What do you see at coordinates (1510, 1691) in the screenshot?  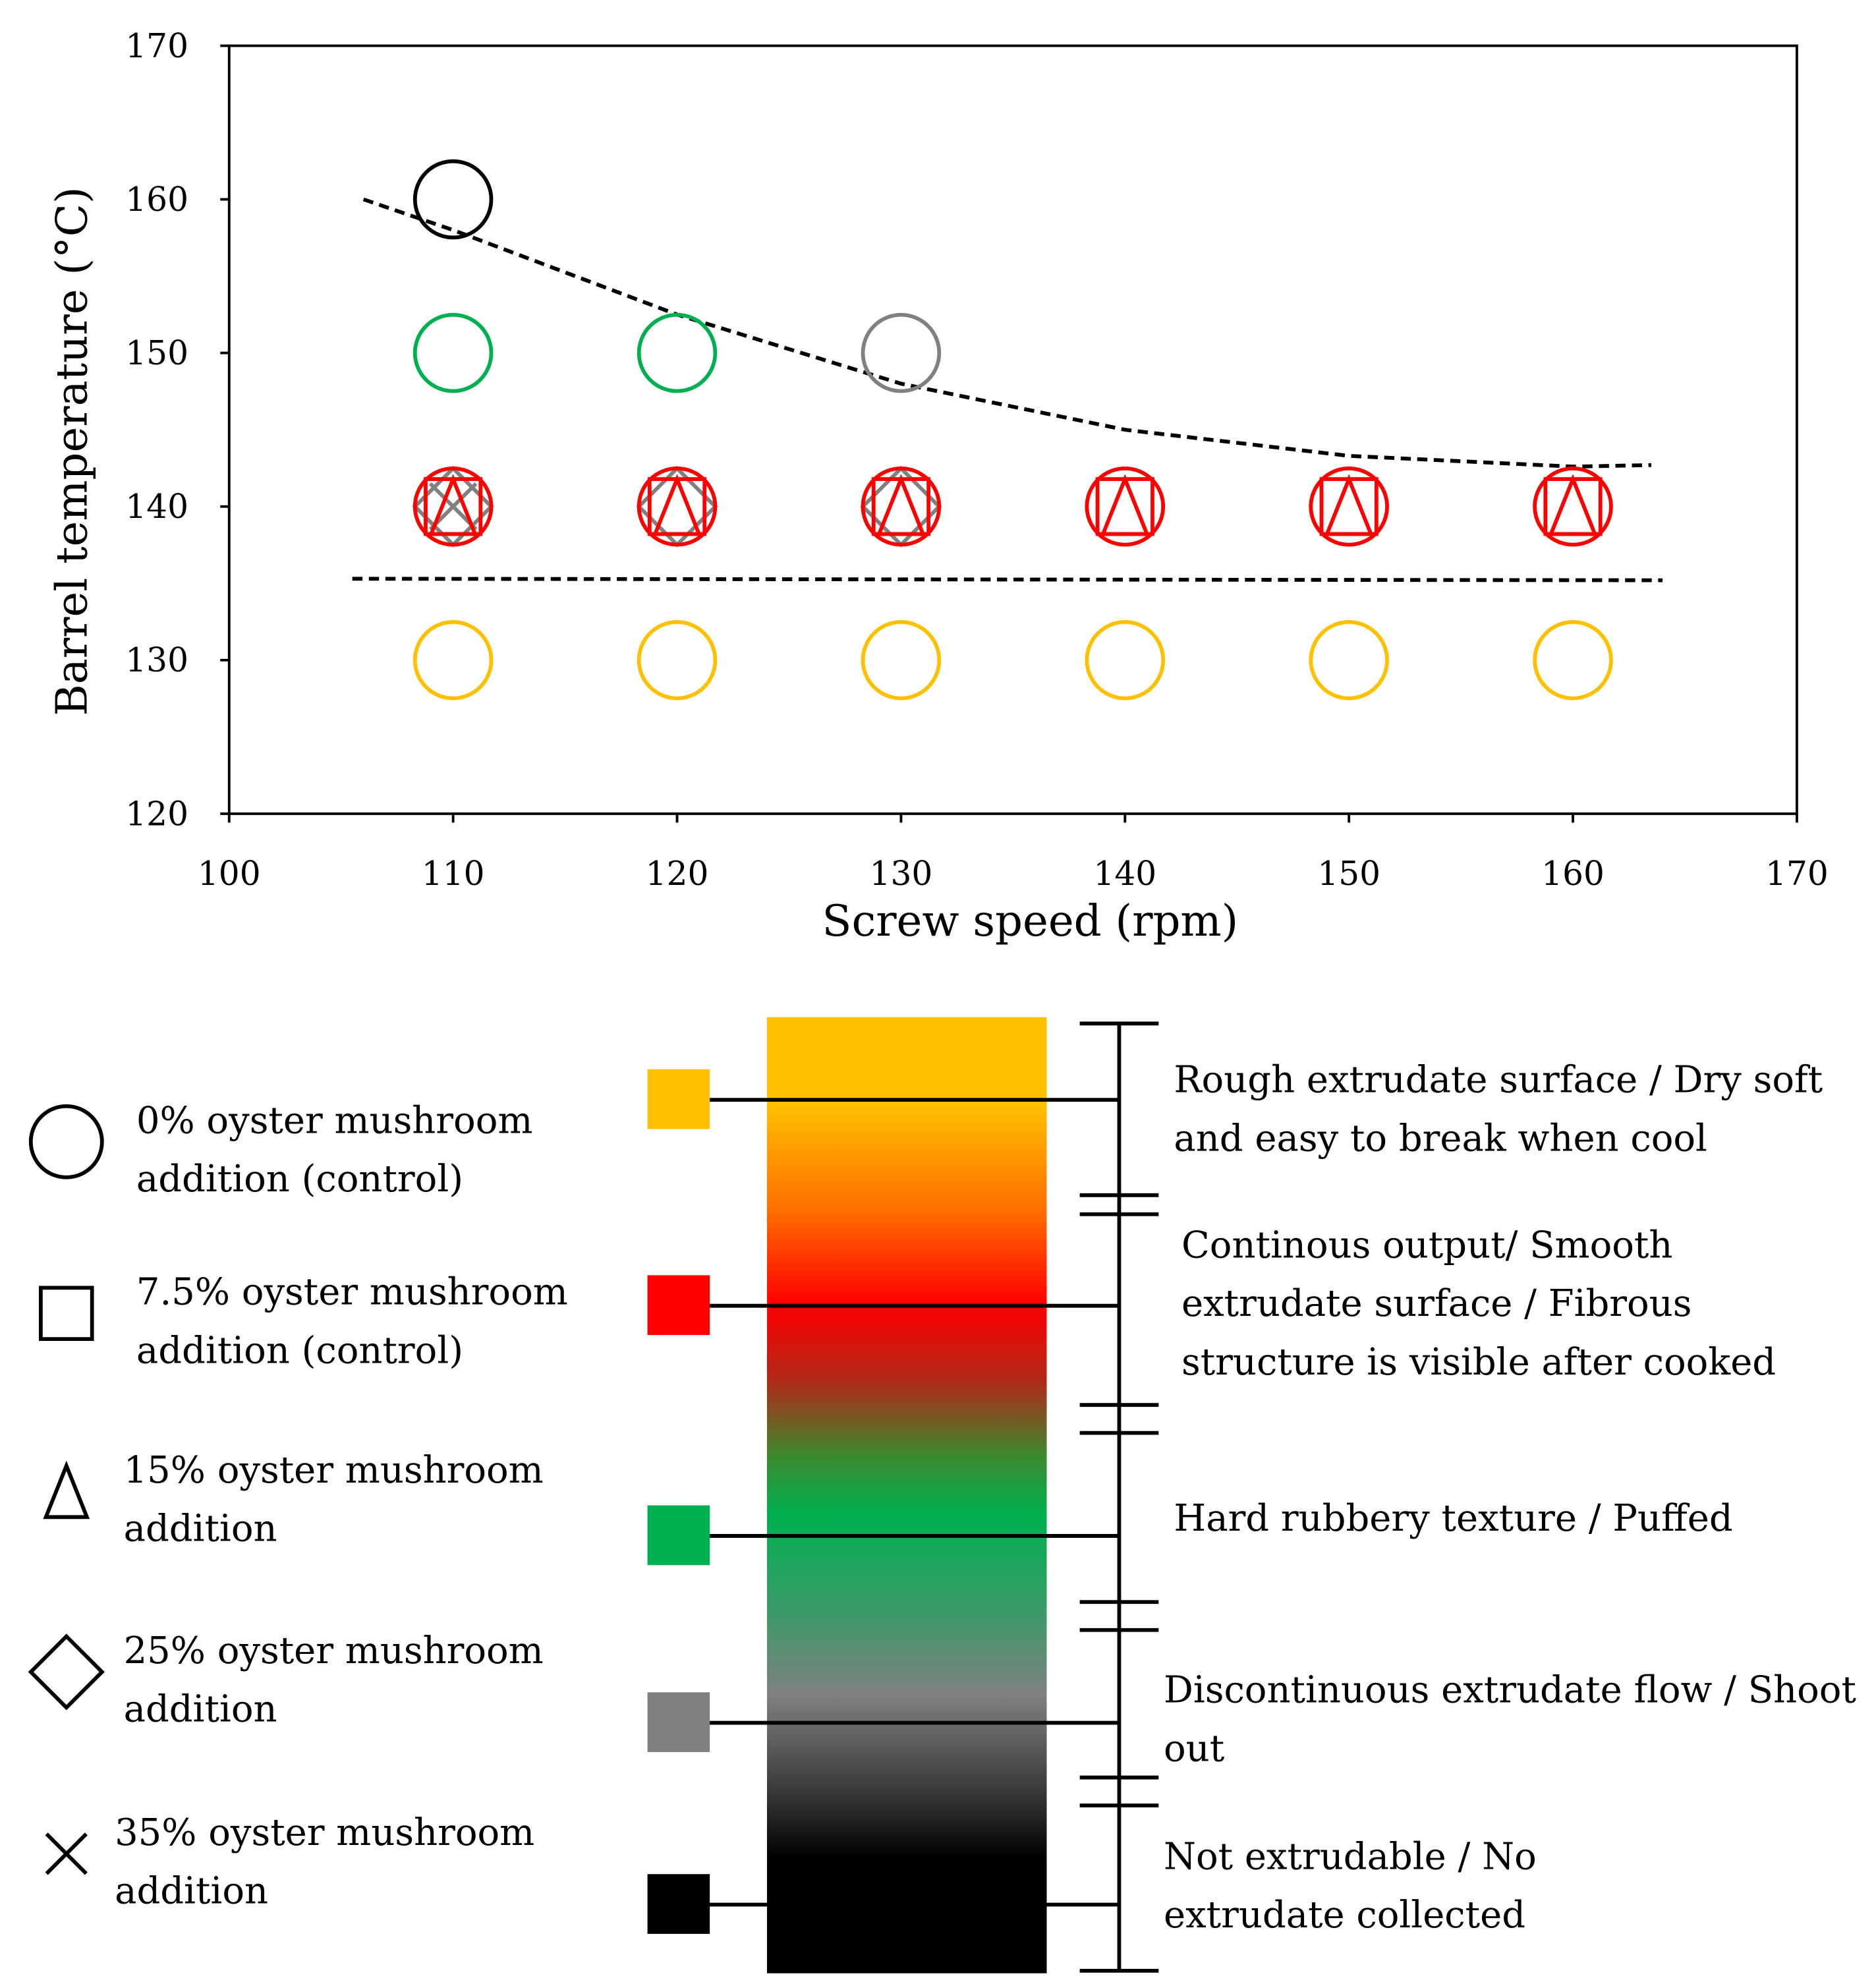 I see `color-legend-label: Discontinuous extrudate flow / Shoot` at bounding box center [1510, 1691].